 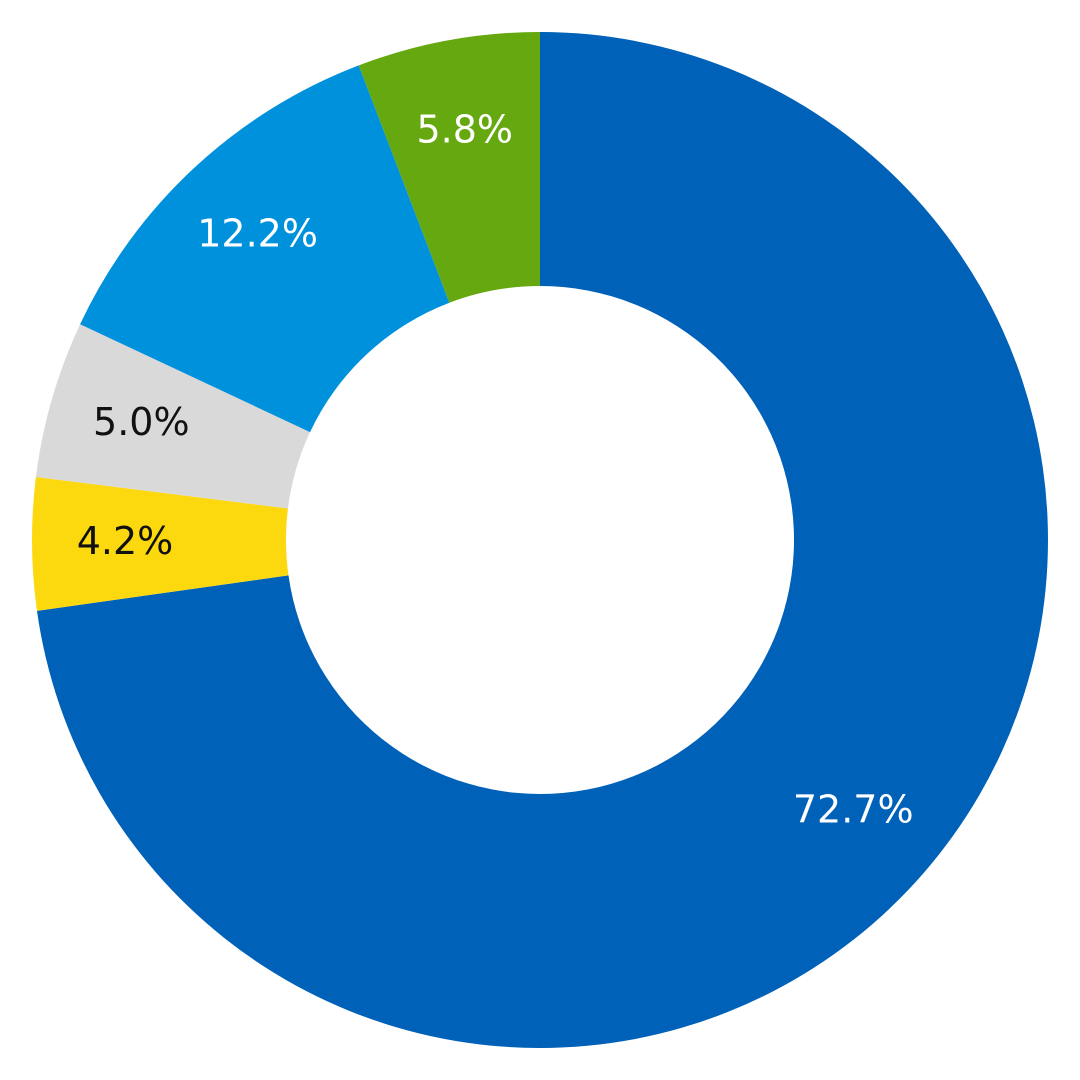 I want to click on value-label: 5.0%, so click(x=141, y=422).